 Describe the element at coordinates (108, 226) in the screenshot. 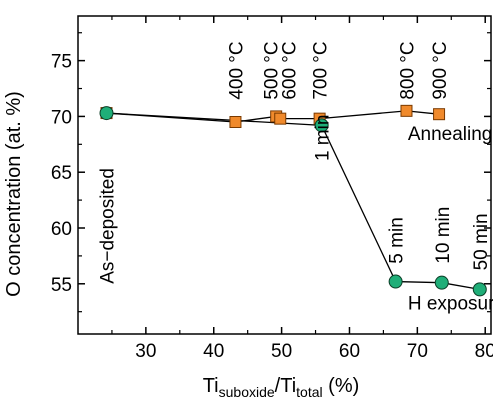

I see `annotation-label: As−deposited` at that location.